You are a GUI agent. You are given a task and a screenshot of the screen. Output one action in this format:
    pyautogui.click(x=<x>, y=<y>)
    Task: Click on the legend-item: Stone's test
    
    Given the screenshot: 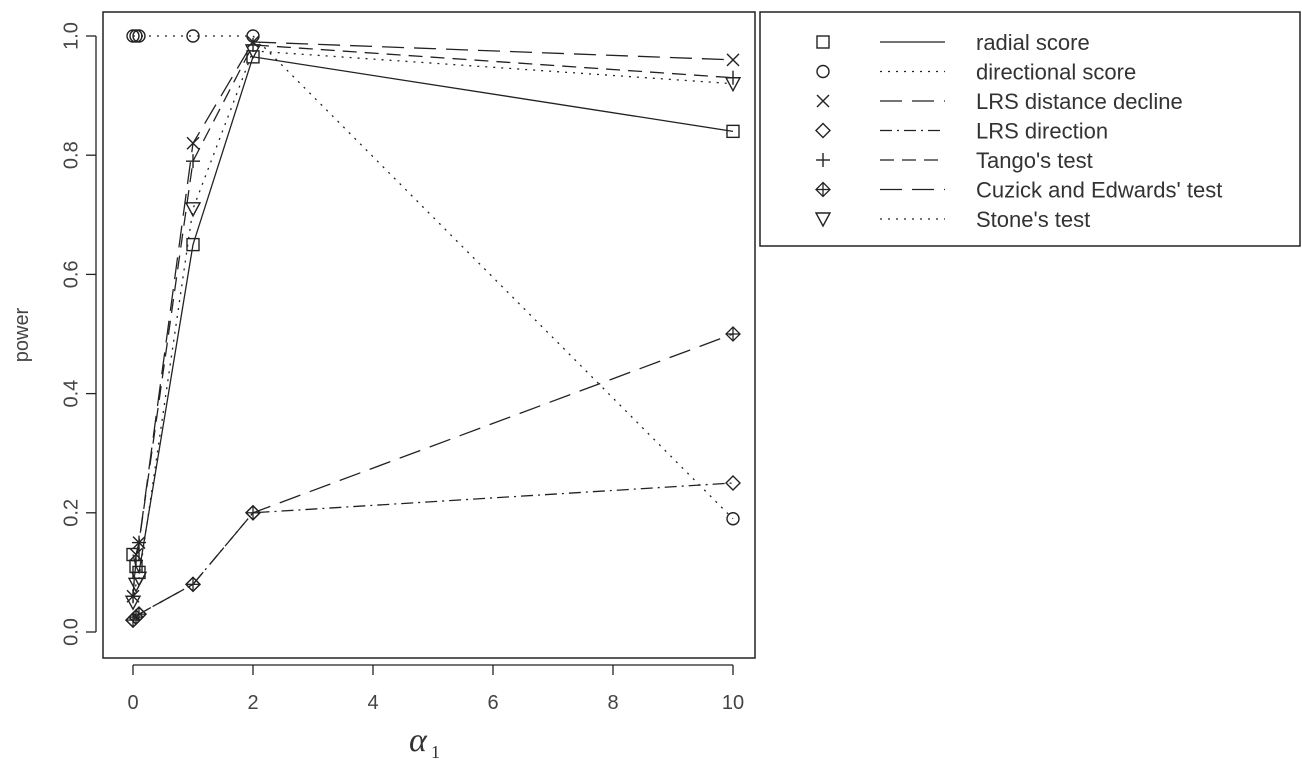 What is the action you would take?
    pyautogui.click(x=952, y=219)
    